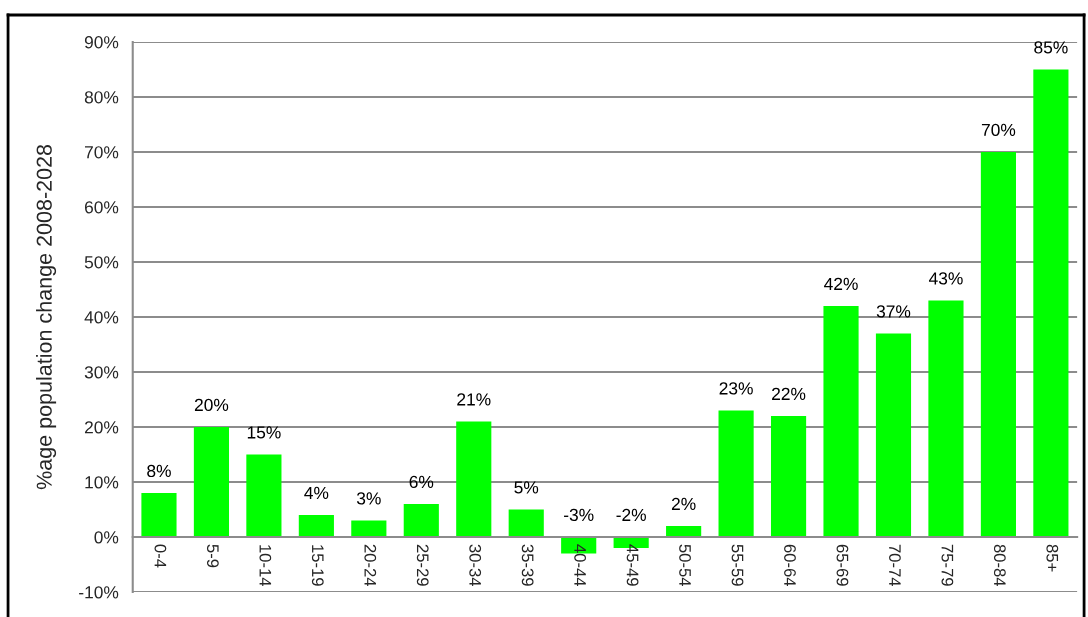 The image size is (1088, 617). Describe the element at coordinates (579, 515) in the screenshot. I see `data-label: -3%` at that location.